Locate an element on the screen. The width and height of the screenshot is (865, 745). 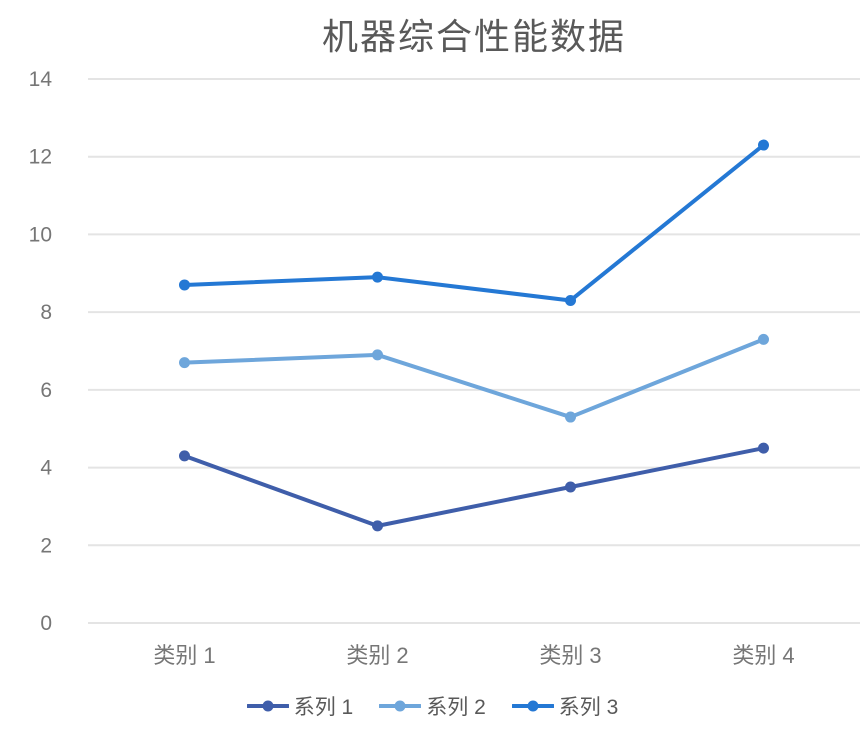
y-axis-tick-label: 10 is located at coordinates (40, 234).